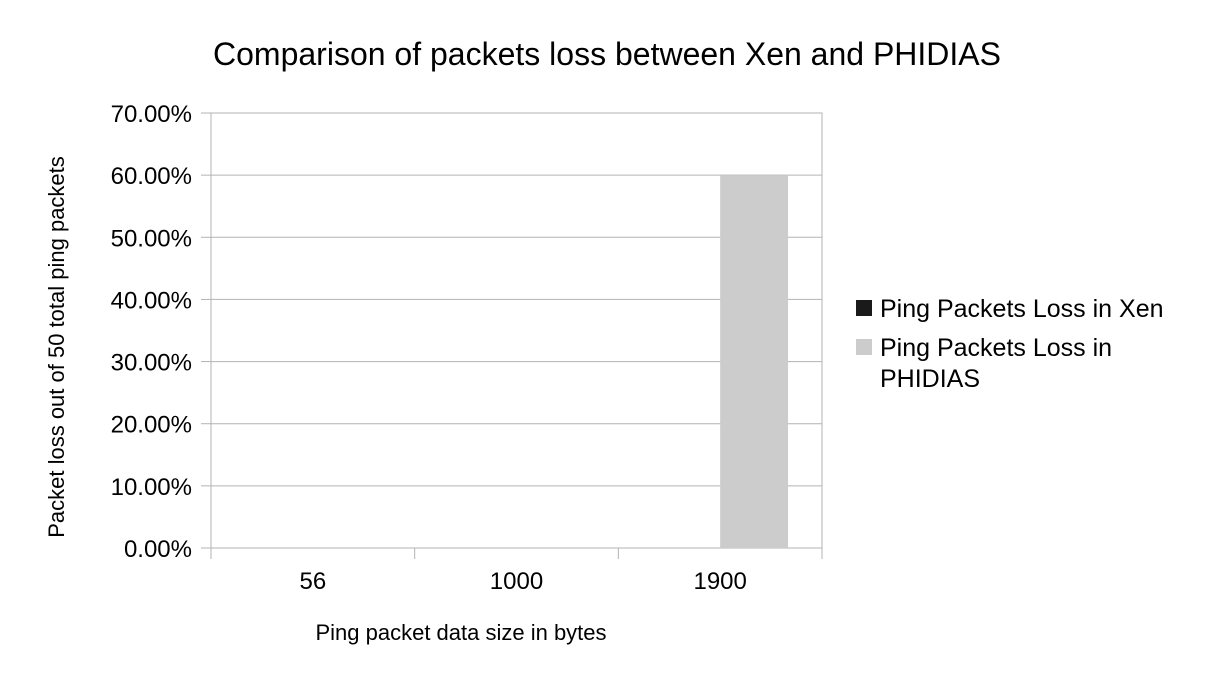  What do you see at coordinates (151, 425) in the screenshot?
I see `y-tick-label: 20.00%` at bounding box center [151, 425].